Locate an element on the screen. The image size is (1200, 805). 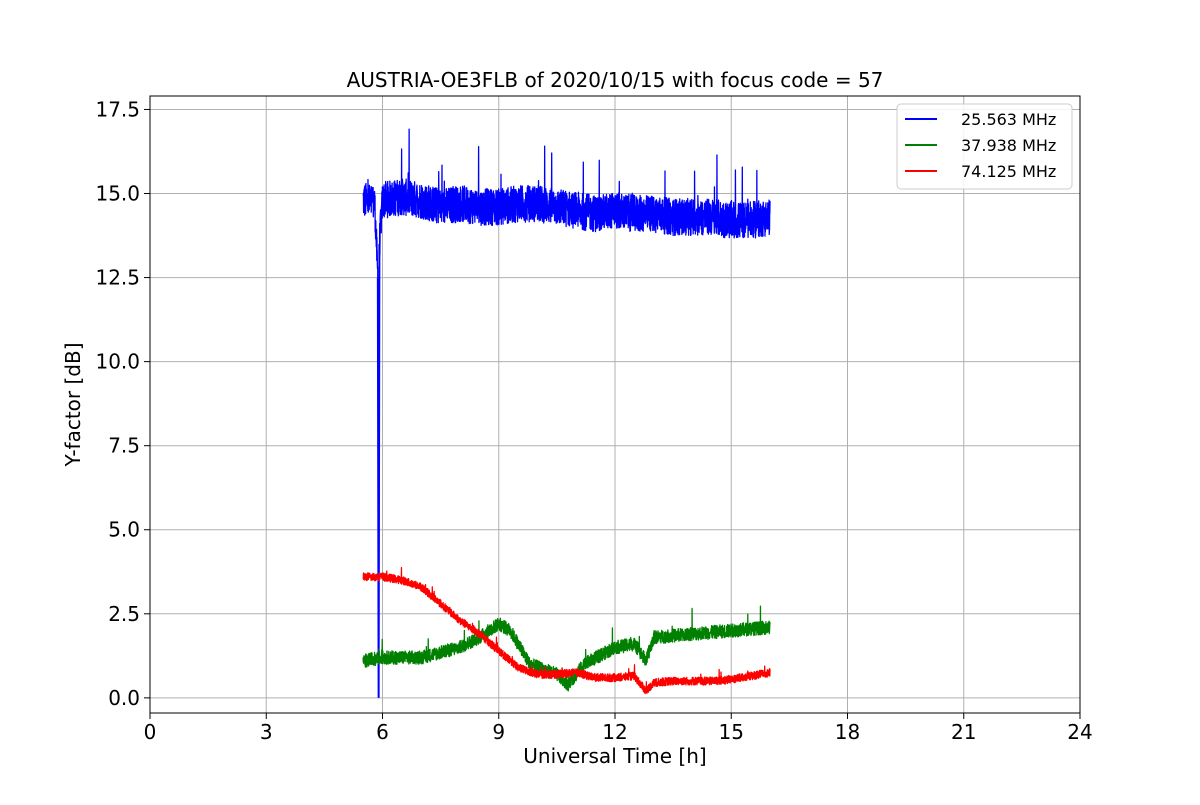
x-tick-label: 15 is located at coordinates (731, 732).